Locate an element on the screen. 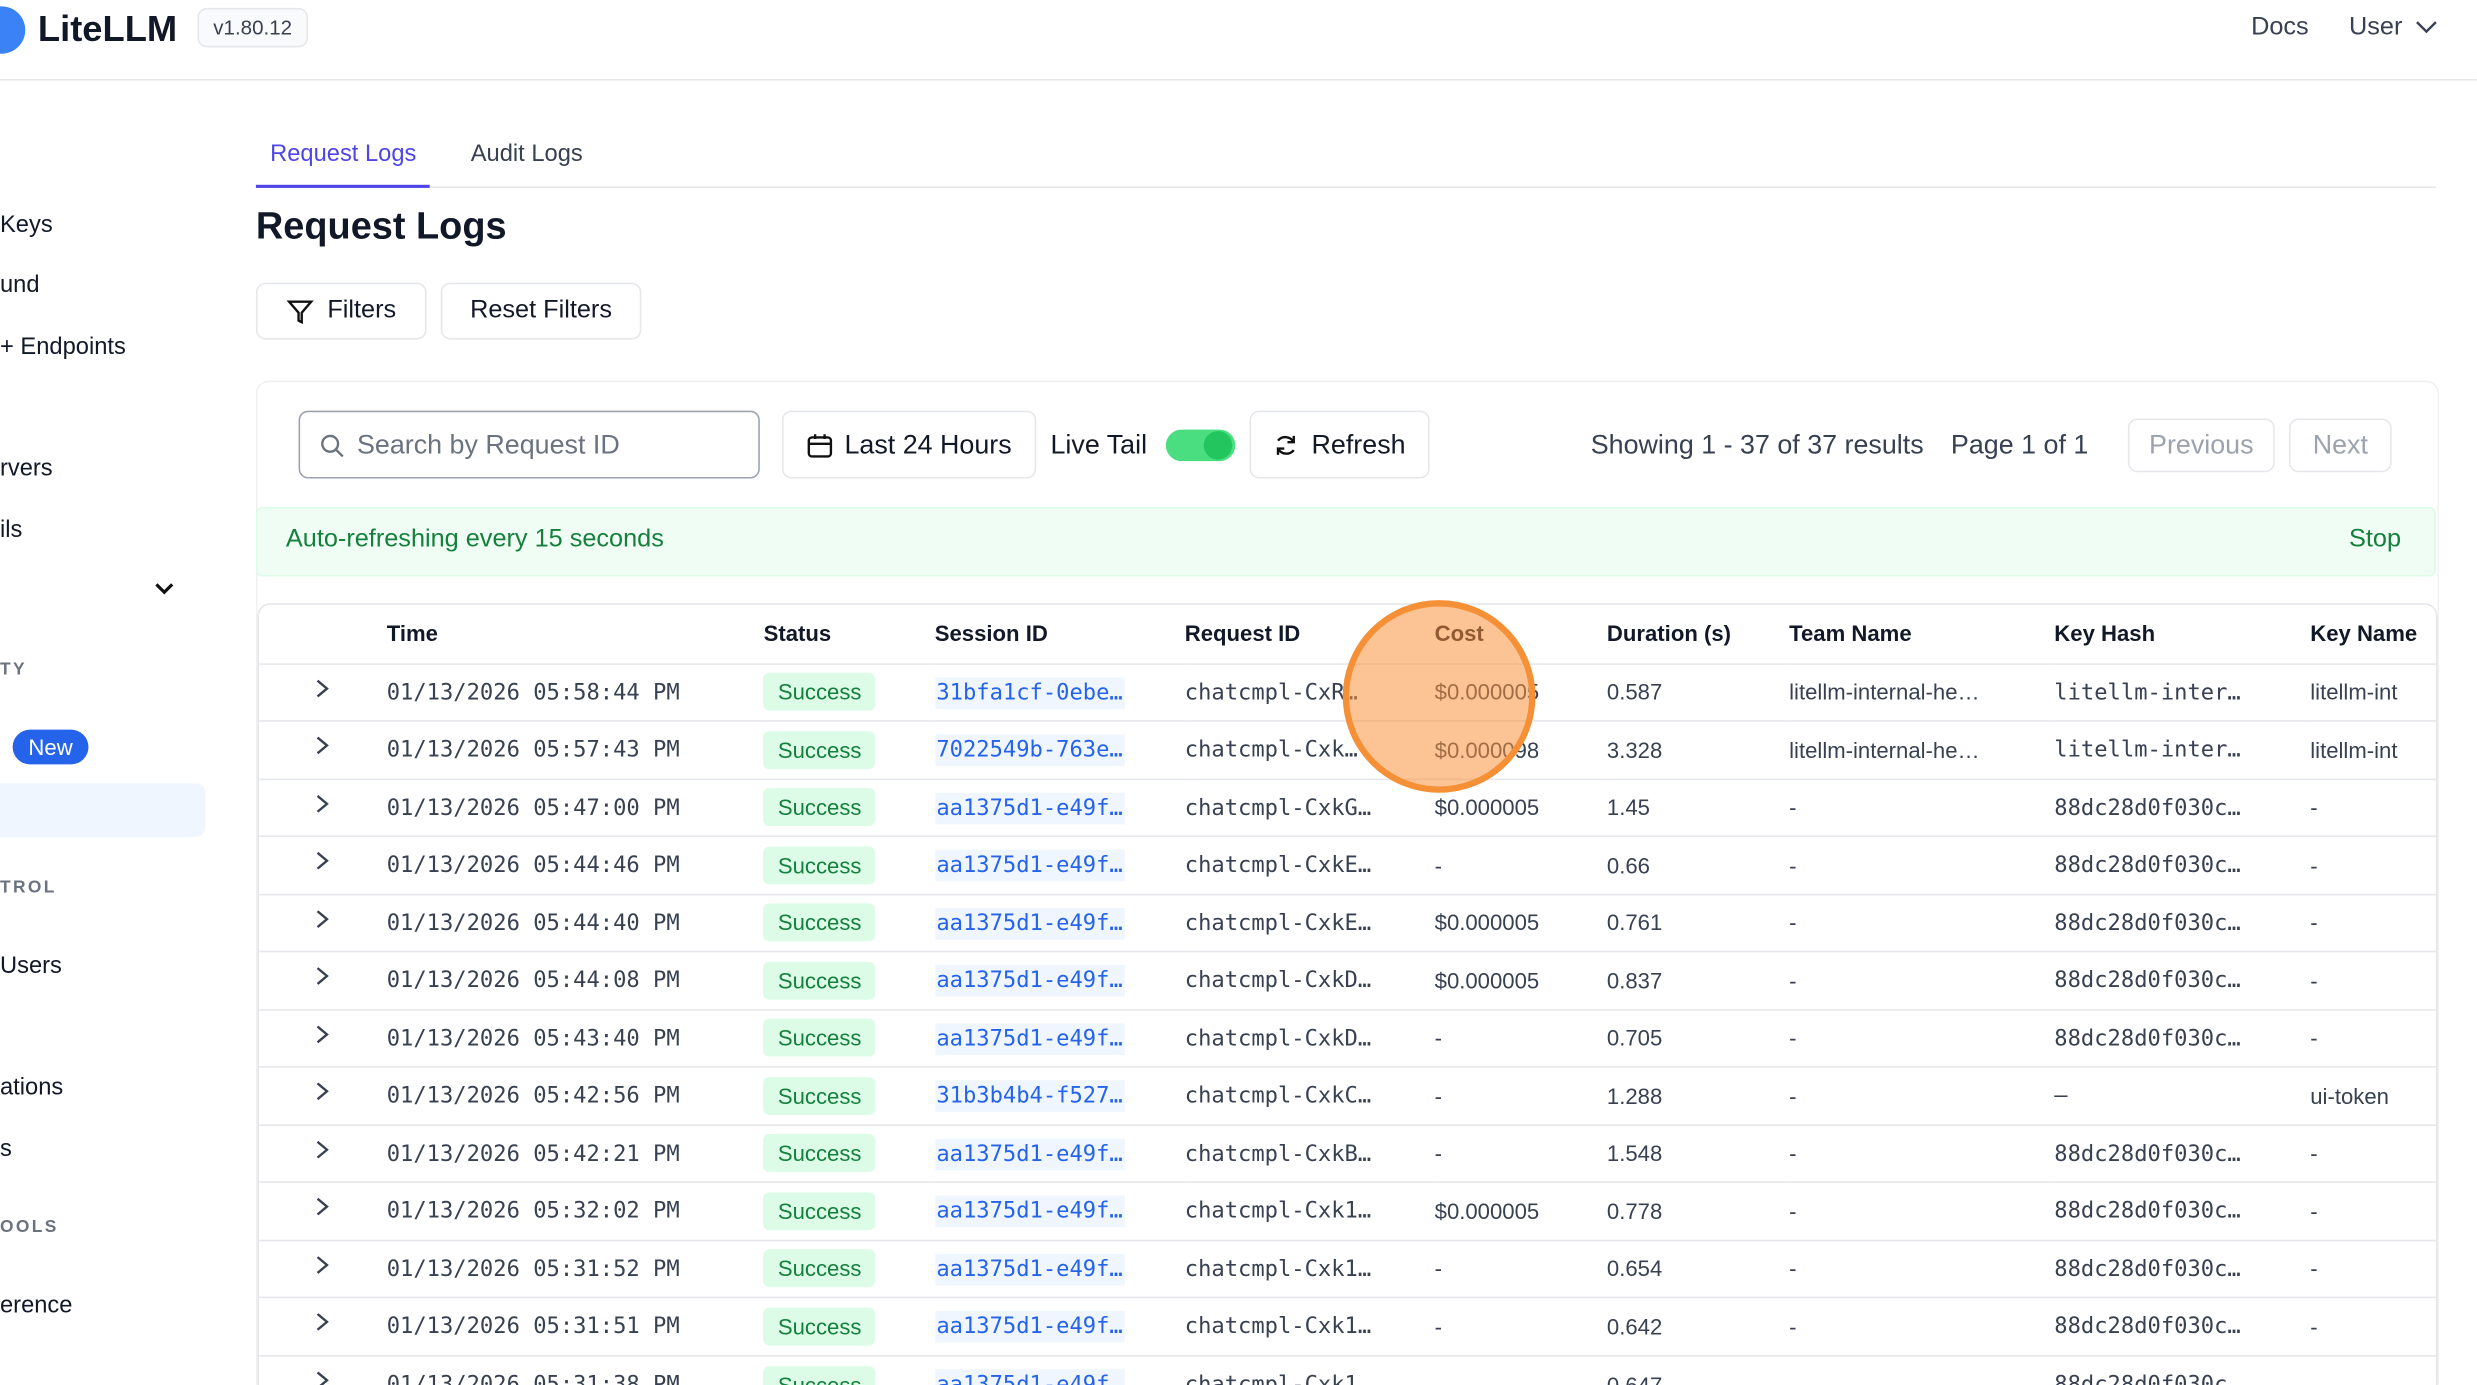 The width and height of the screenshot is (2477, 1385). docs-link: Docs is located at coordinates (2280, 28).